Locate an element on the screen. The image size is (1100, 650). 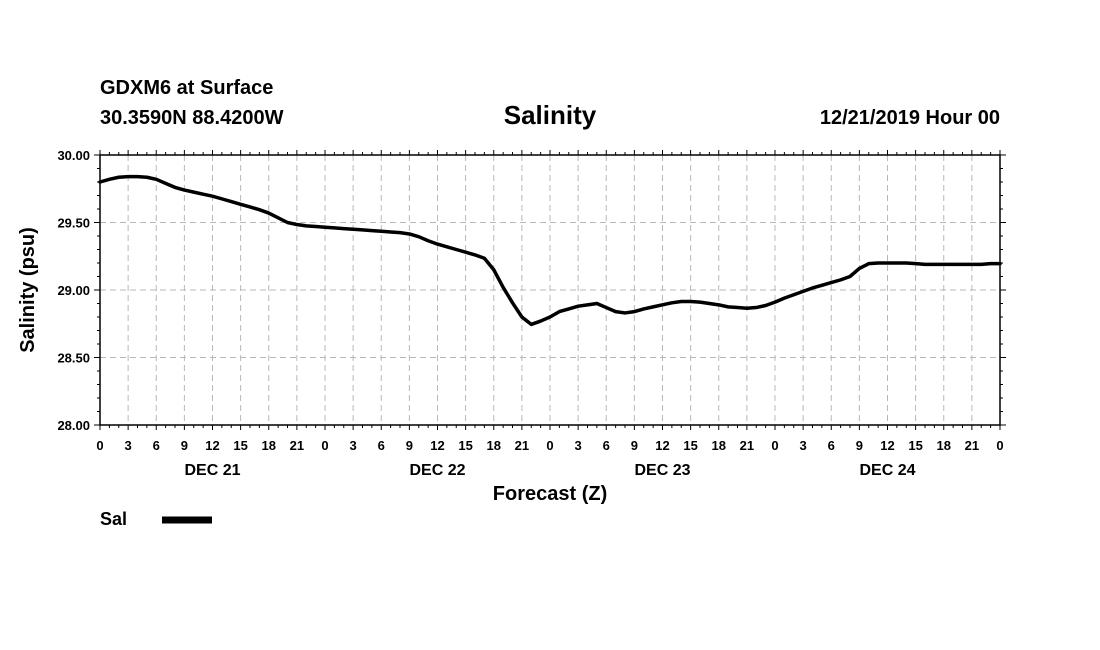
legend-label: Sal is located at coordinates (113, 519).